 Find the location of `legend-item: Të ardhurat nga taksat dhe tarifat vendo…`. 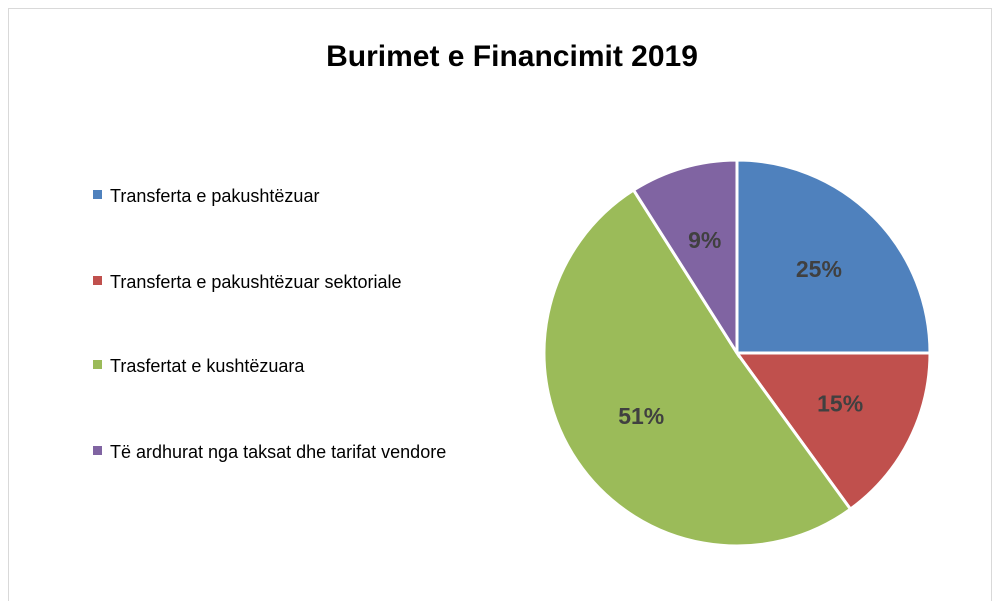

legend-item: Të ardhurat nga taksat dhe tarifat vendo… is located at coordinates (274, 452).